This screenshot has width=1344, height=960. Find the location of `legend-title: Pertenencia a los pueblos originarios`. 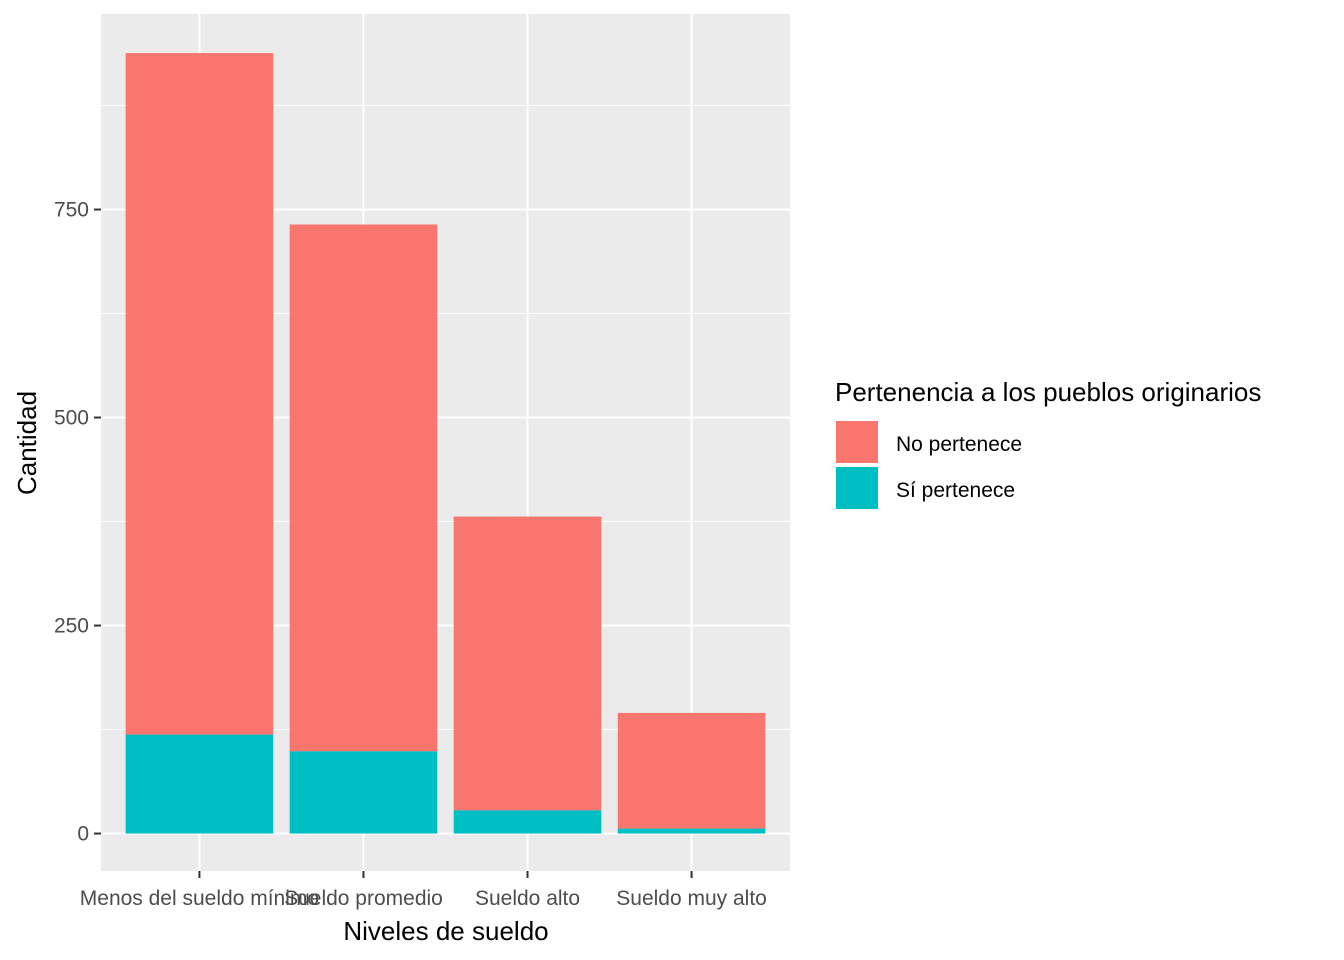

legend-title: Pertenencia a los pueblos originarios is located at coordinates (1048, 392).